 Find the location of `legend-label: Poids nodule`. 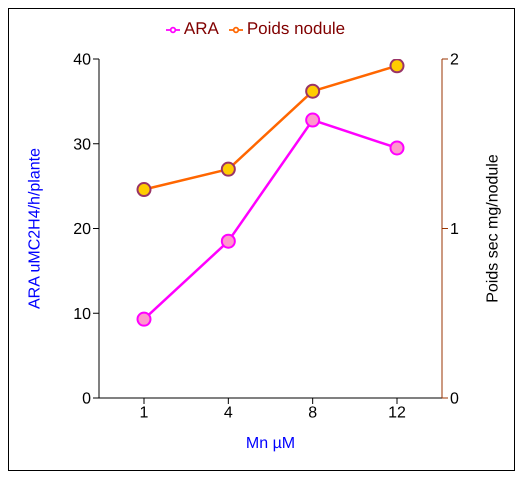

legend-label: Poids nodule is located at coordinates (296, 28).